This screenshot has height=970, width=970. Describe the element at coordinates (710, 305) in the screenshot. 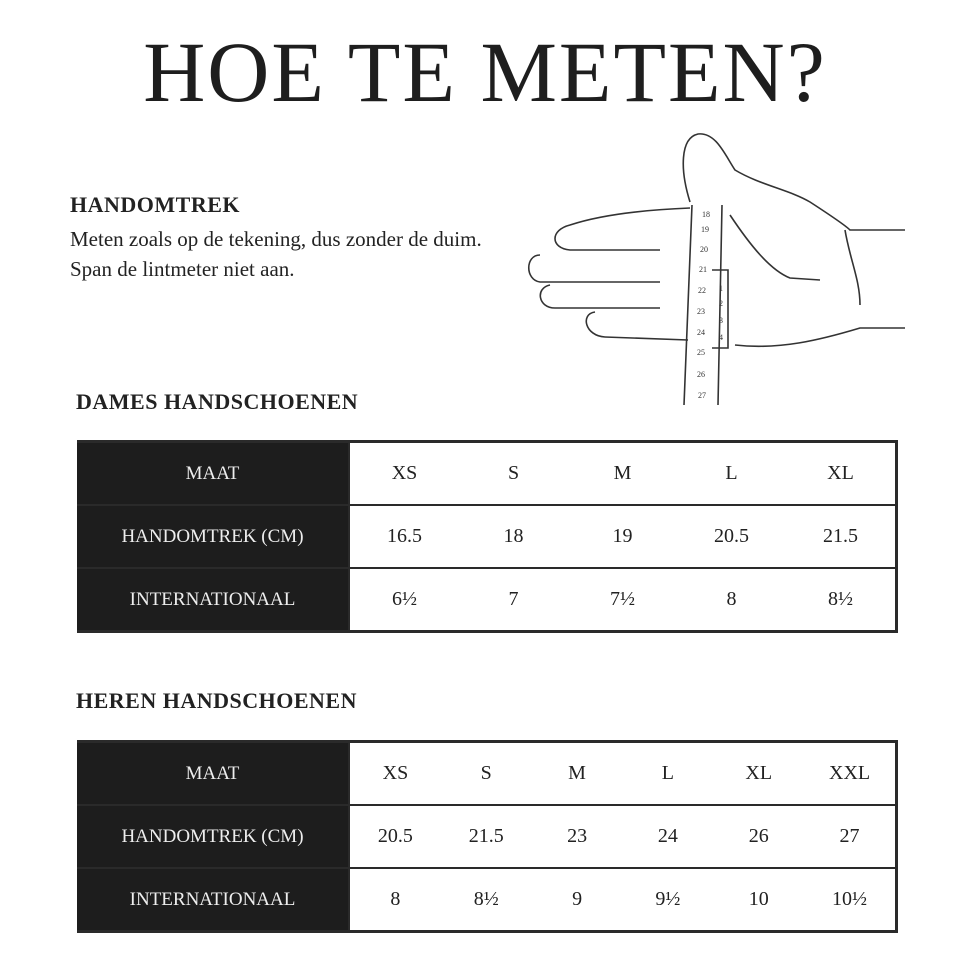

I see `measuring-tape-labels: 18 19 20 21 22 23 24 25 26 27 1 2 3 4` at that location.